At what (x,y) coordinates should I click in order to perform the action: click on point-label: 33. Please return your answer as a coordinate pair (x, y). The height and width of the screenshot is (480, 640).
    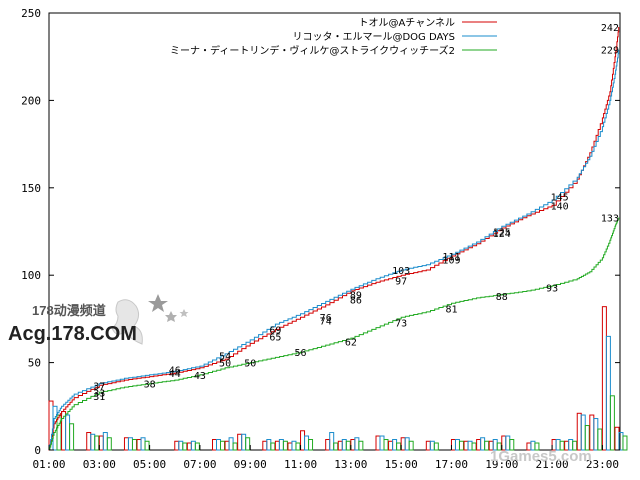
    Looking at the image, I should click on (99, 393).